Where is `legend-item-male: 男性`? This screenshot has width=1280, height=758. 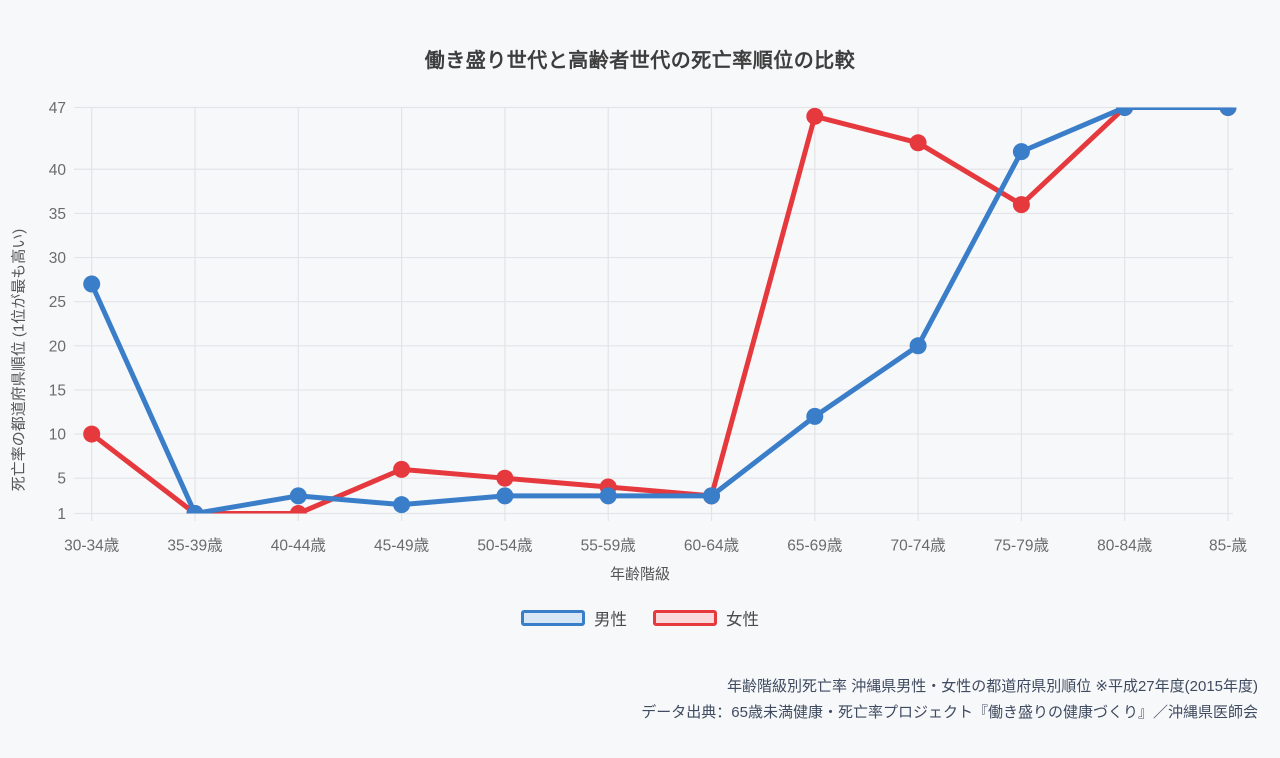 legend-item-male: 男性 is located at coordinates (574, 618).